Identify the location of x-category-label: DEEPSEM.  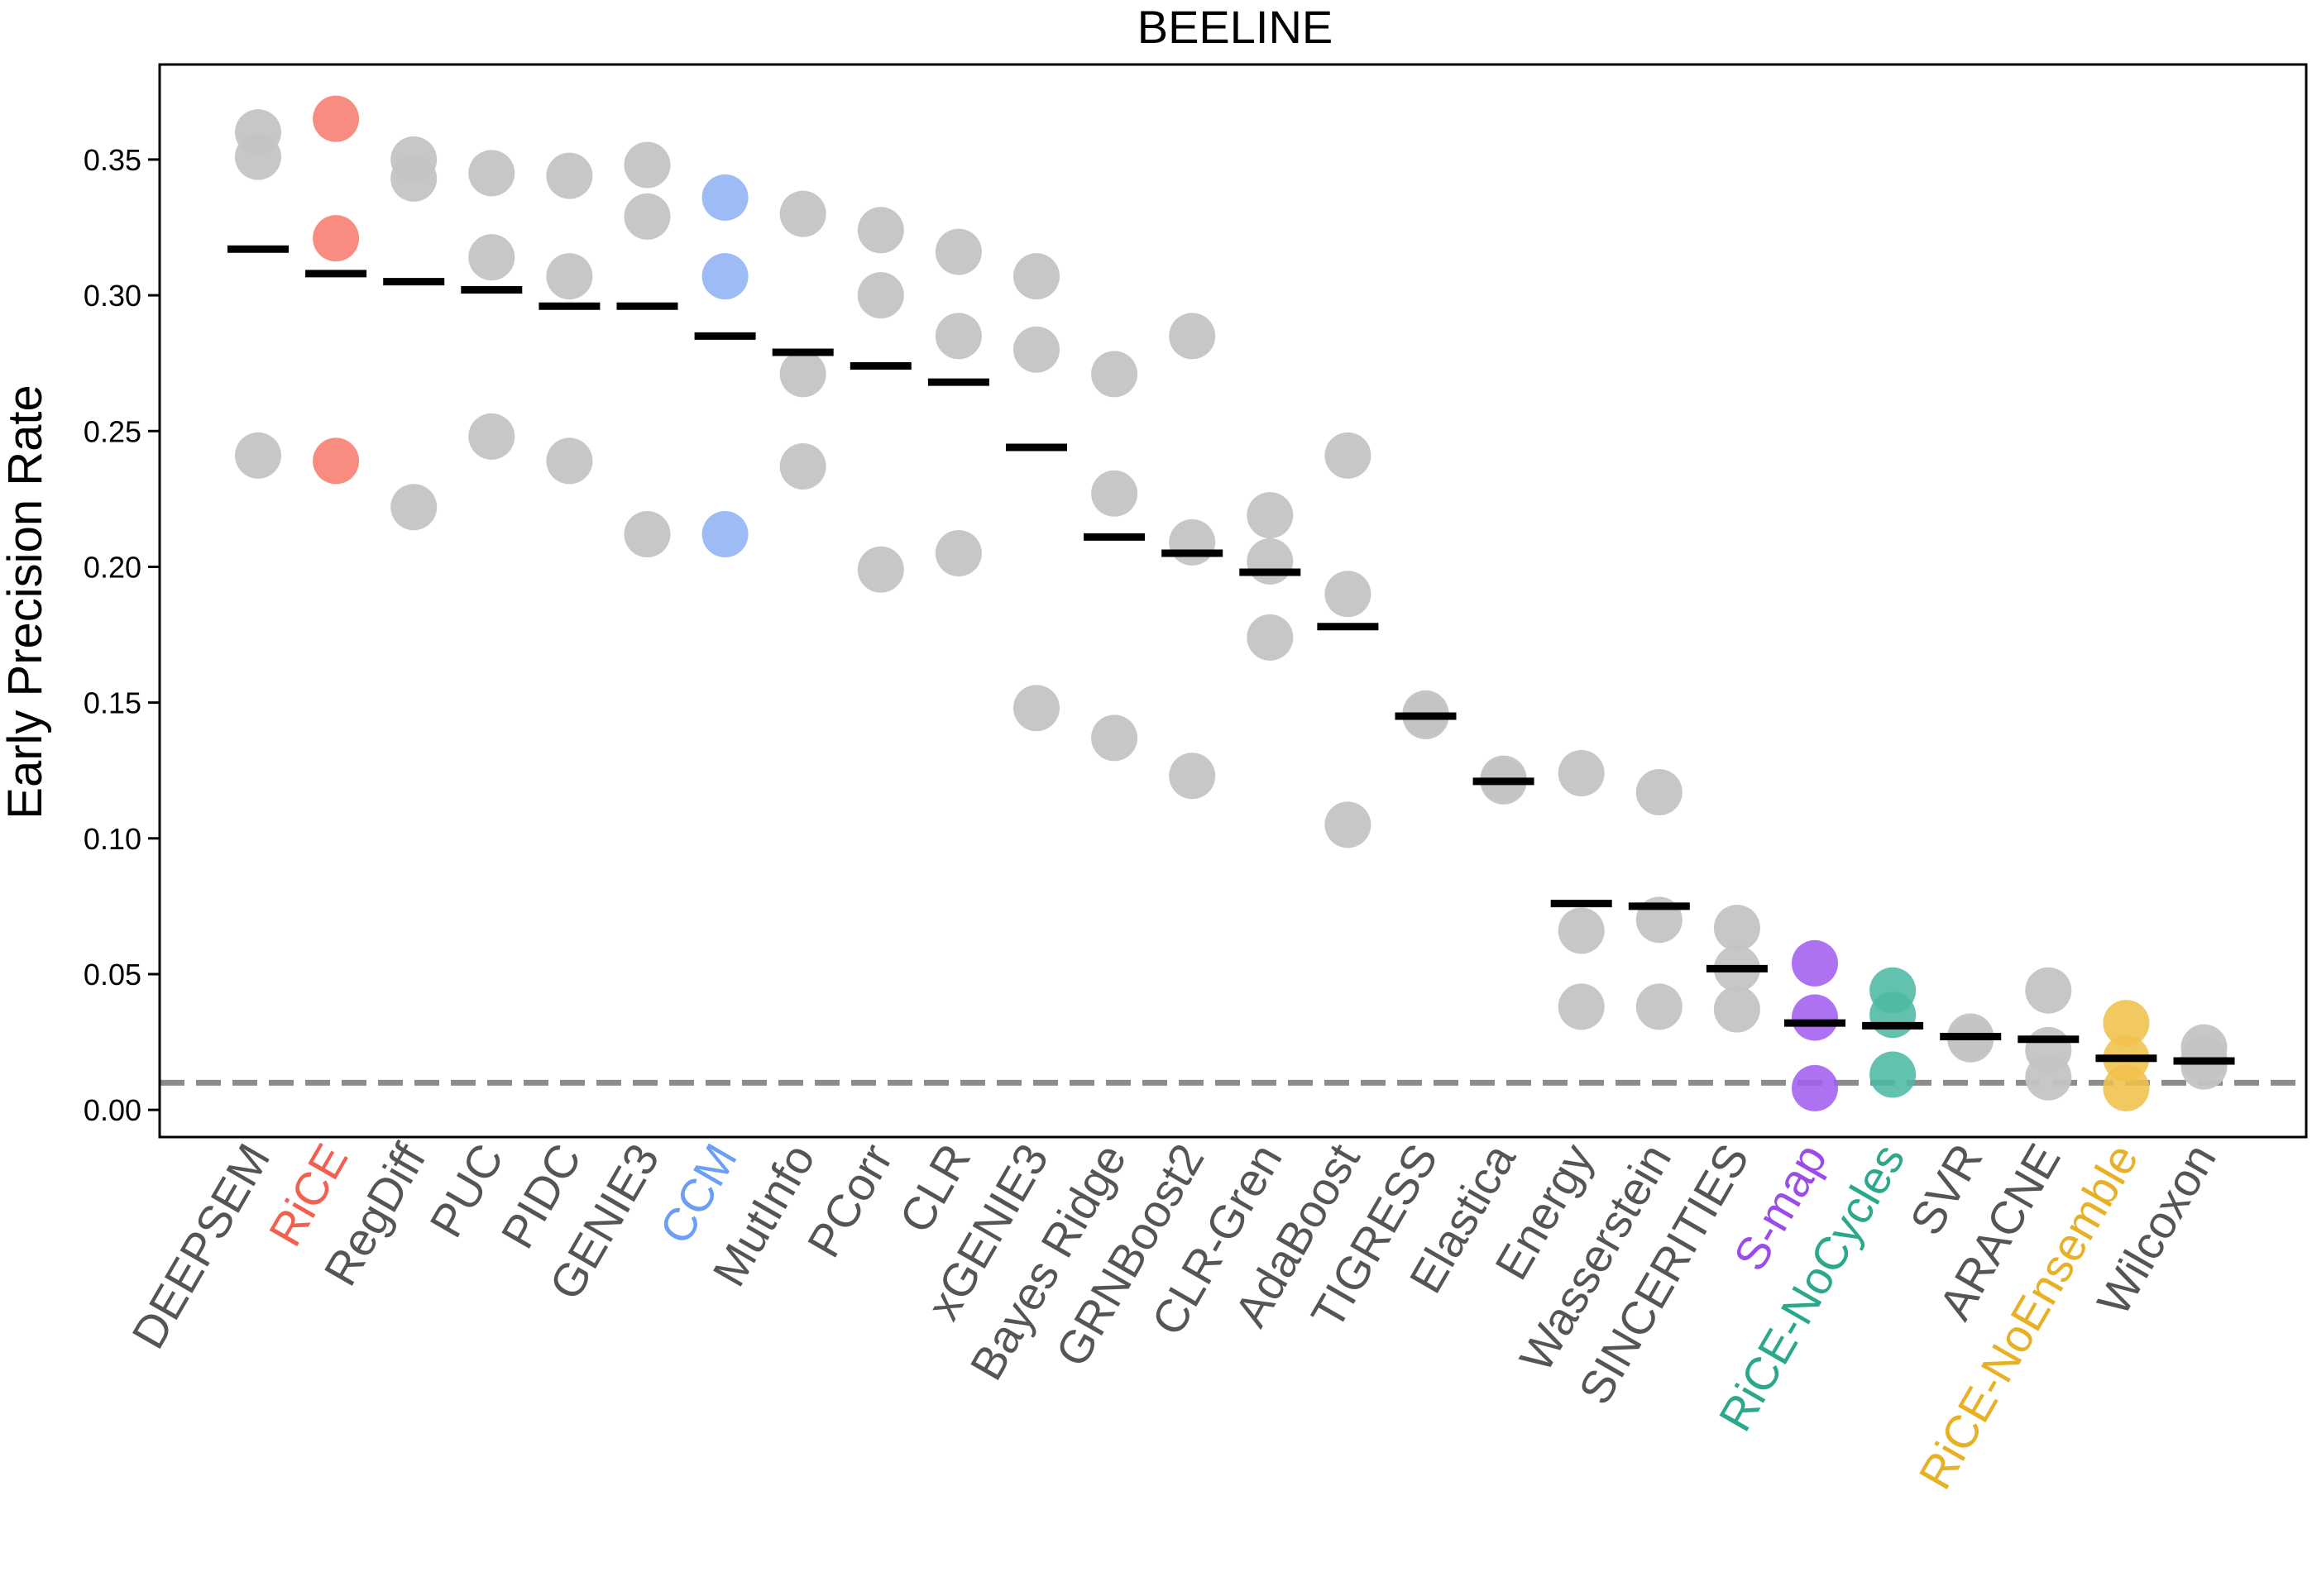
(201, 1246).